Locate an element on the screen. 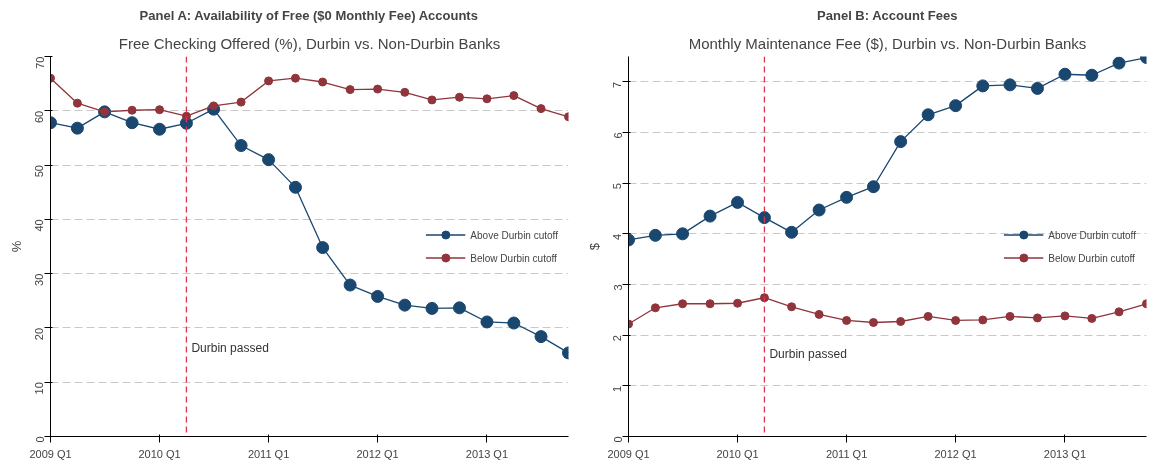 This screenshot has height=467, width=1167. y-tick-label: 40 is located at coordinates (39, 225).